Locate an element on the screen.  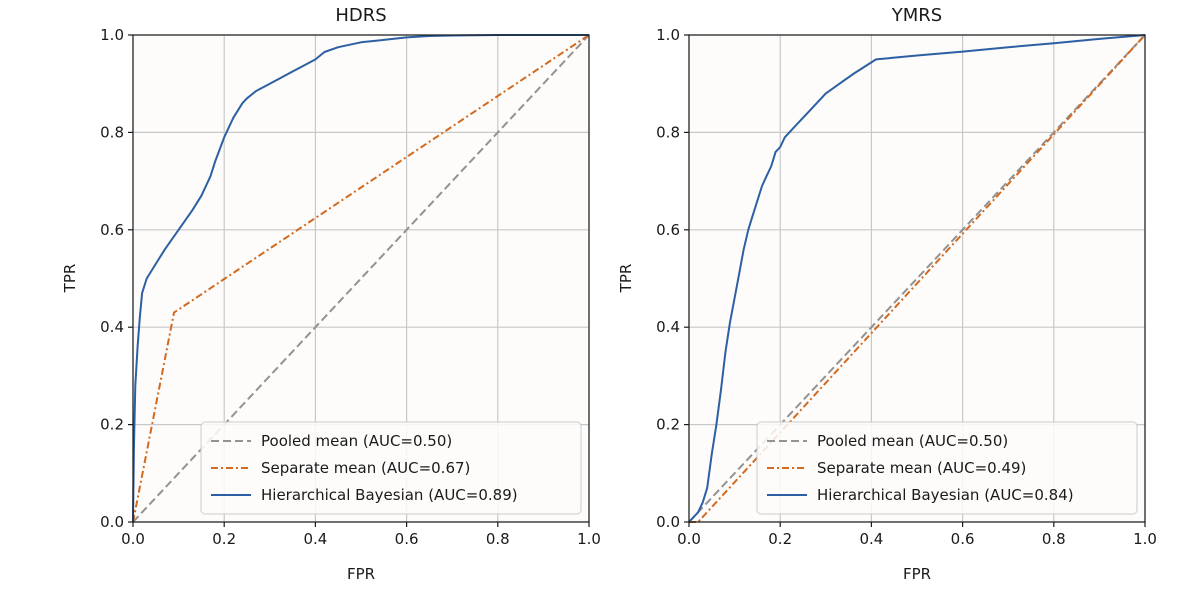
legend-label: Hierarchical Bayesian (AUC=0.84) is located at coordinates (945, 495).